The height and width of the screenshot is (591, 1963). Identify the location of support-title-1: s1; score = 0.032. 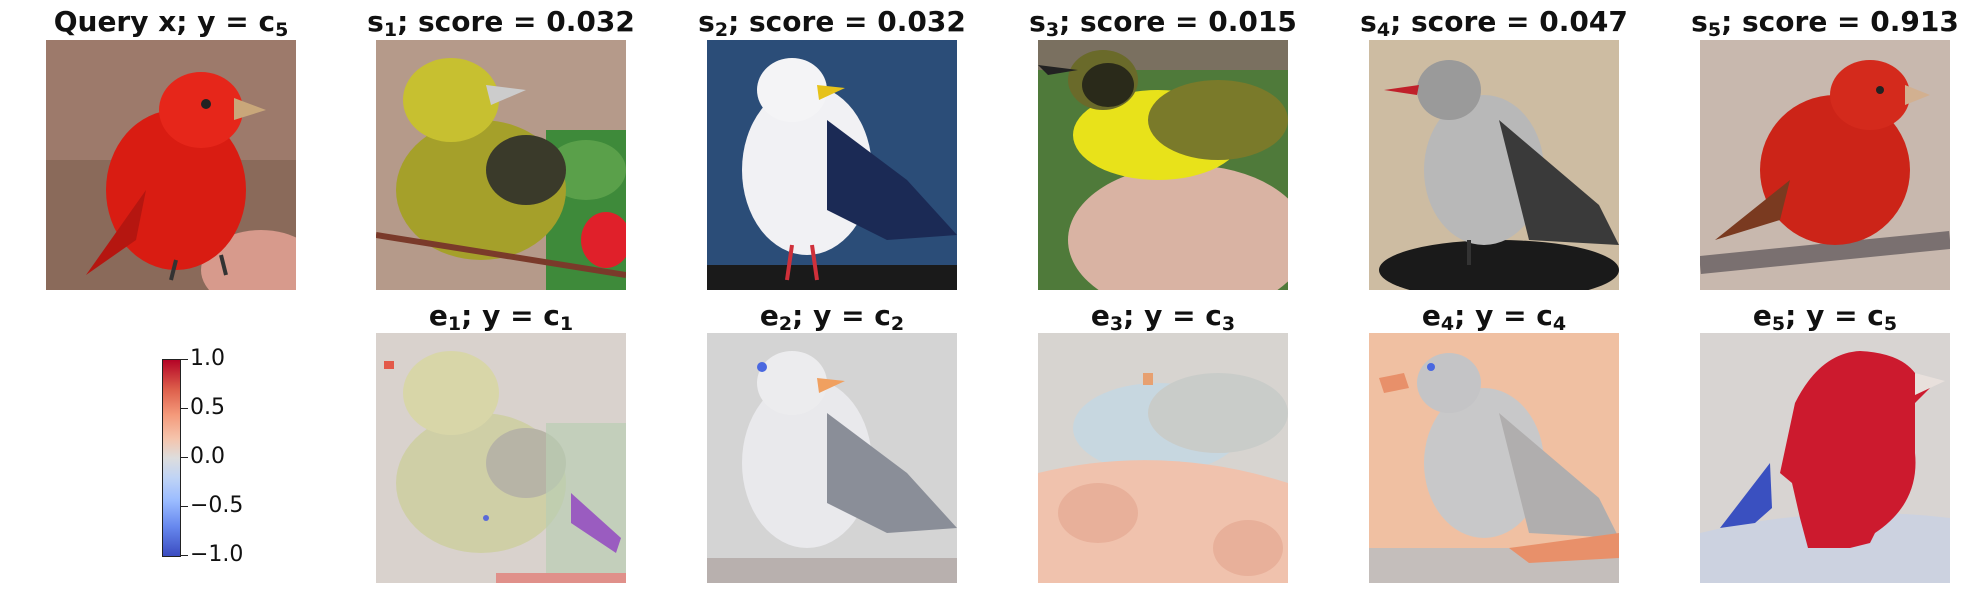
(501, 23).